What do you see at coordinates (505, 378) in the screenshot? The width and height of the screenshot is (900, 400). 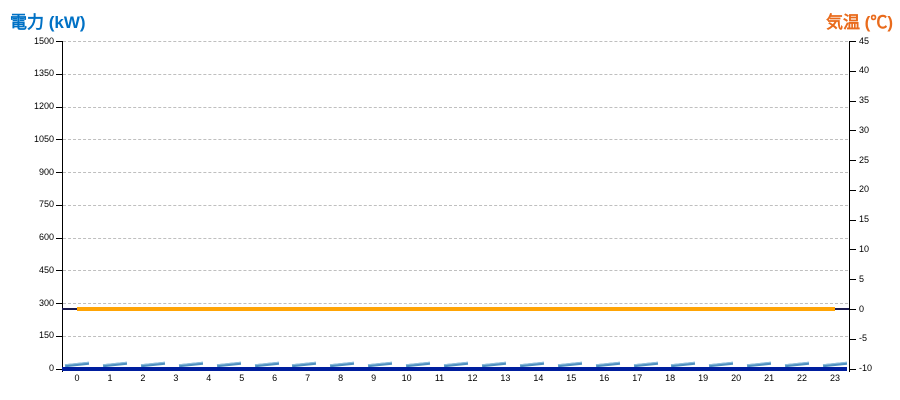 I see `x-axis-tick-label: 13` at bounding box center [505, 378].